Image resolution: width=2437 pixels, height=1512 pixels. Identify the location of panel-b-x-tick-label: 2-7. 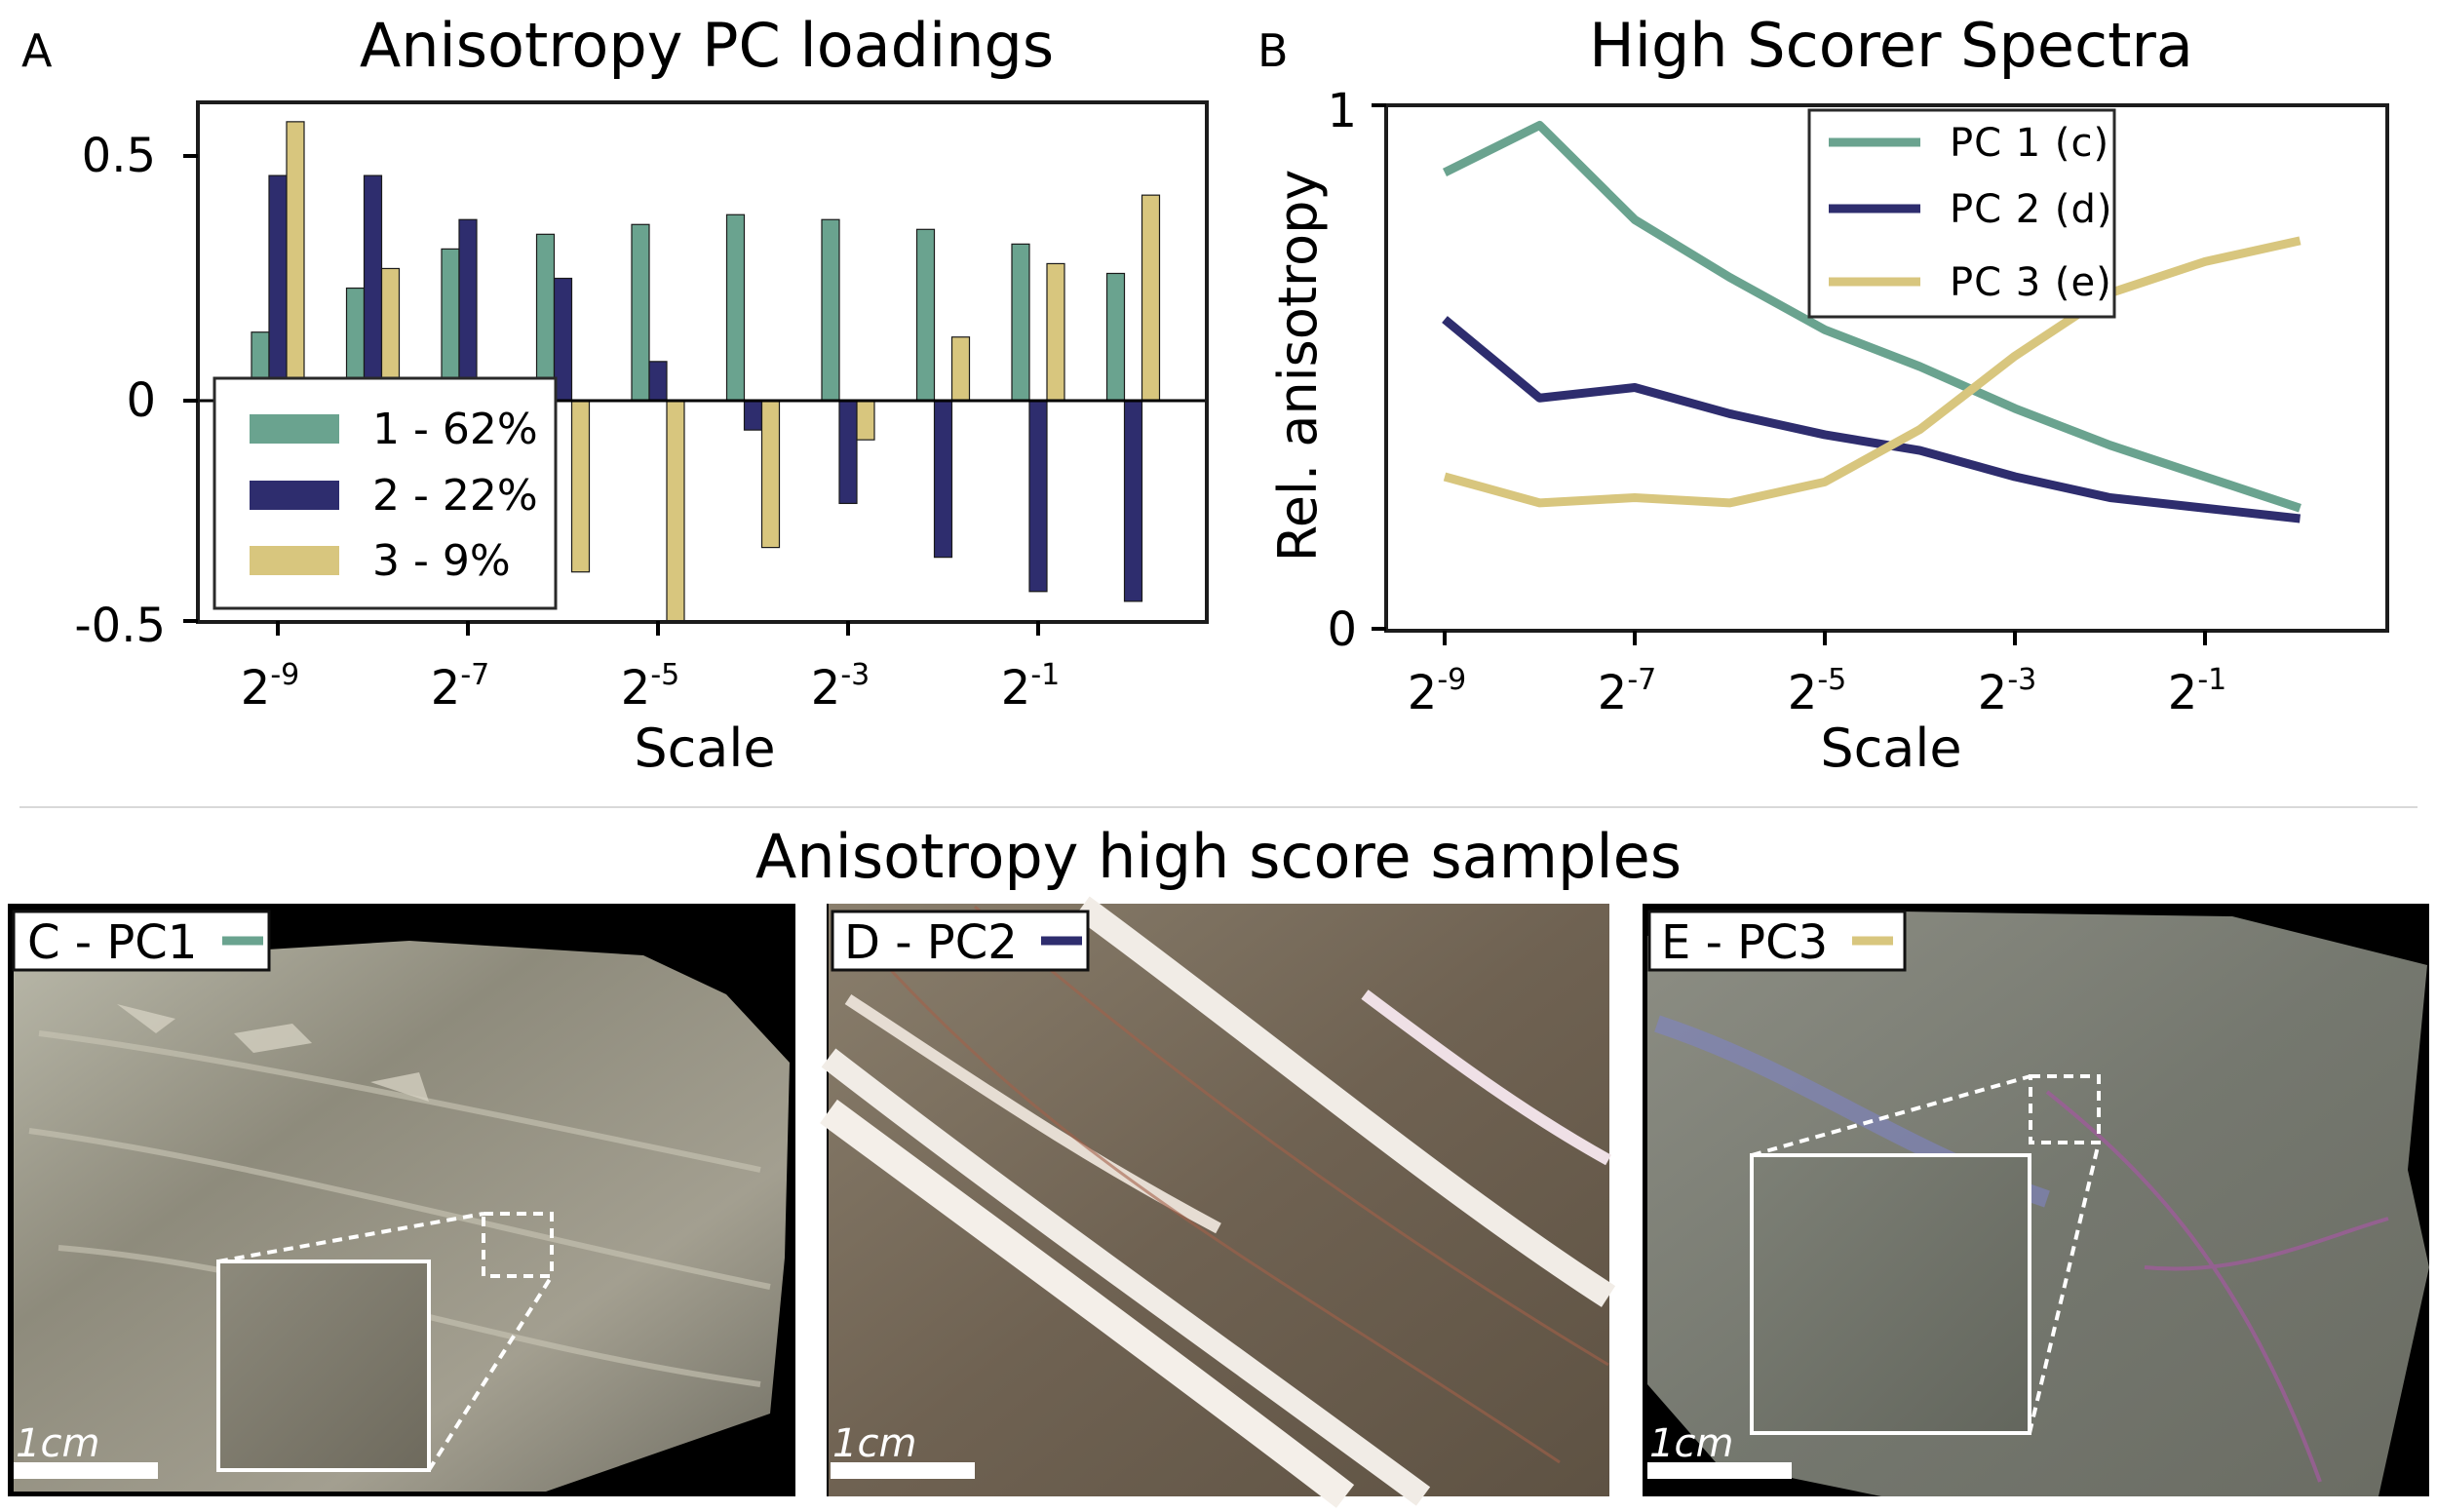
(1627, 691).